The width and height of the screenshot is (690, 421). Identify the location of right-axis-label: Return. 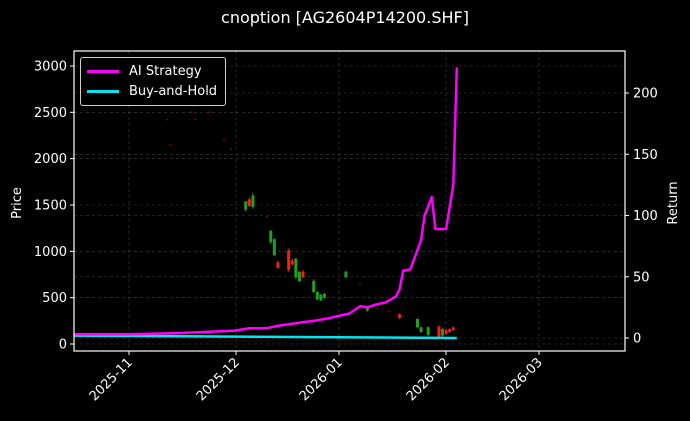
(673, 202).